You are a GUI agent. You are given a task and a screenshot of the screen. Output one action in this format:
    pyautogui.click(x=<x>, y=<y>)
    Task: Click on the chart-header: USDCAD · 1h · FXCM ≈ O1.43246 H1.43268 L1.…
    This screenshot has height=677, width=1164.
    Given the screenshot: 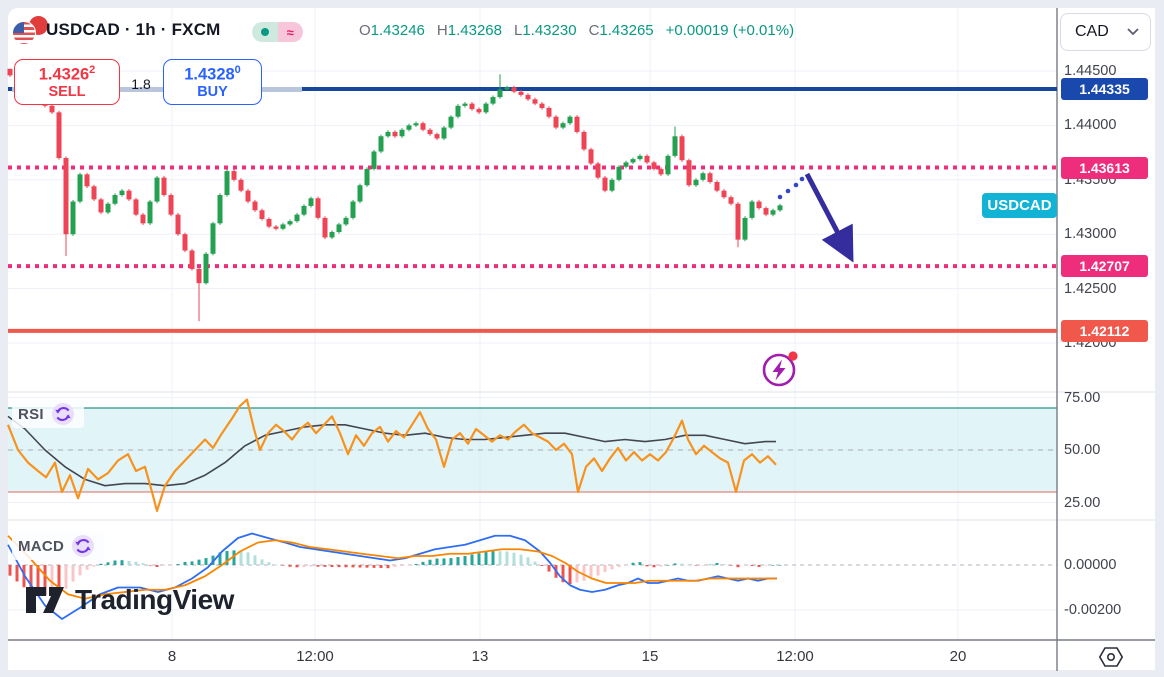 What is the action you would take?
    pyautogui.click(x=525, y=28)
    